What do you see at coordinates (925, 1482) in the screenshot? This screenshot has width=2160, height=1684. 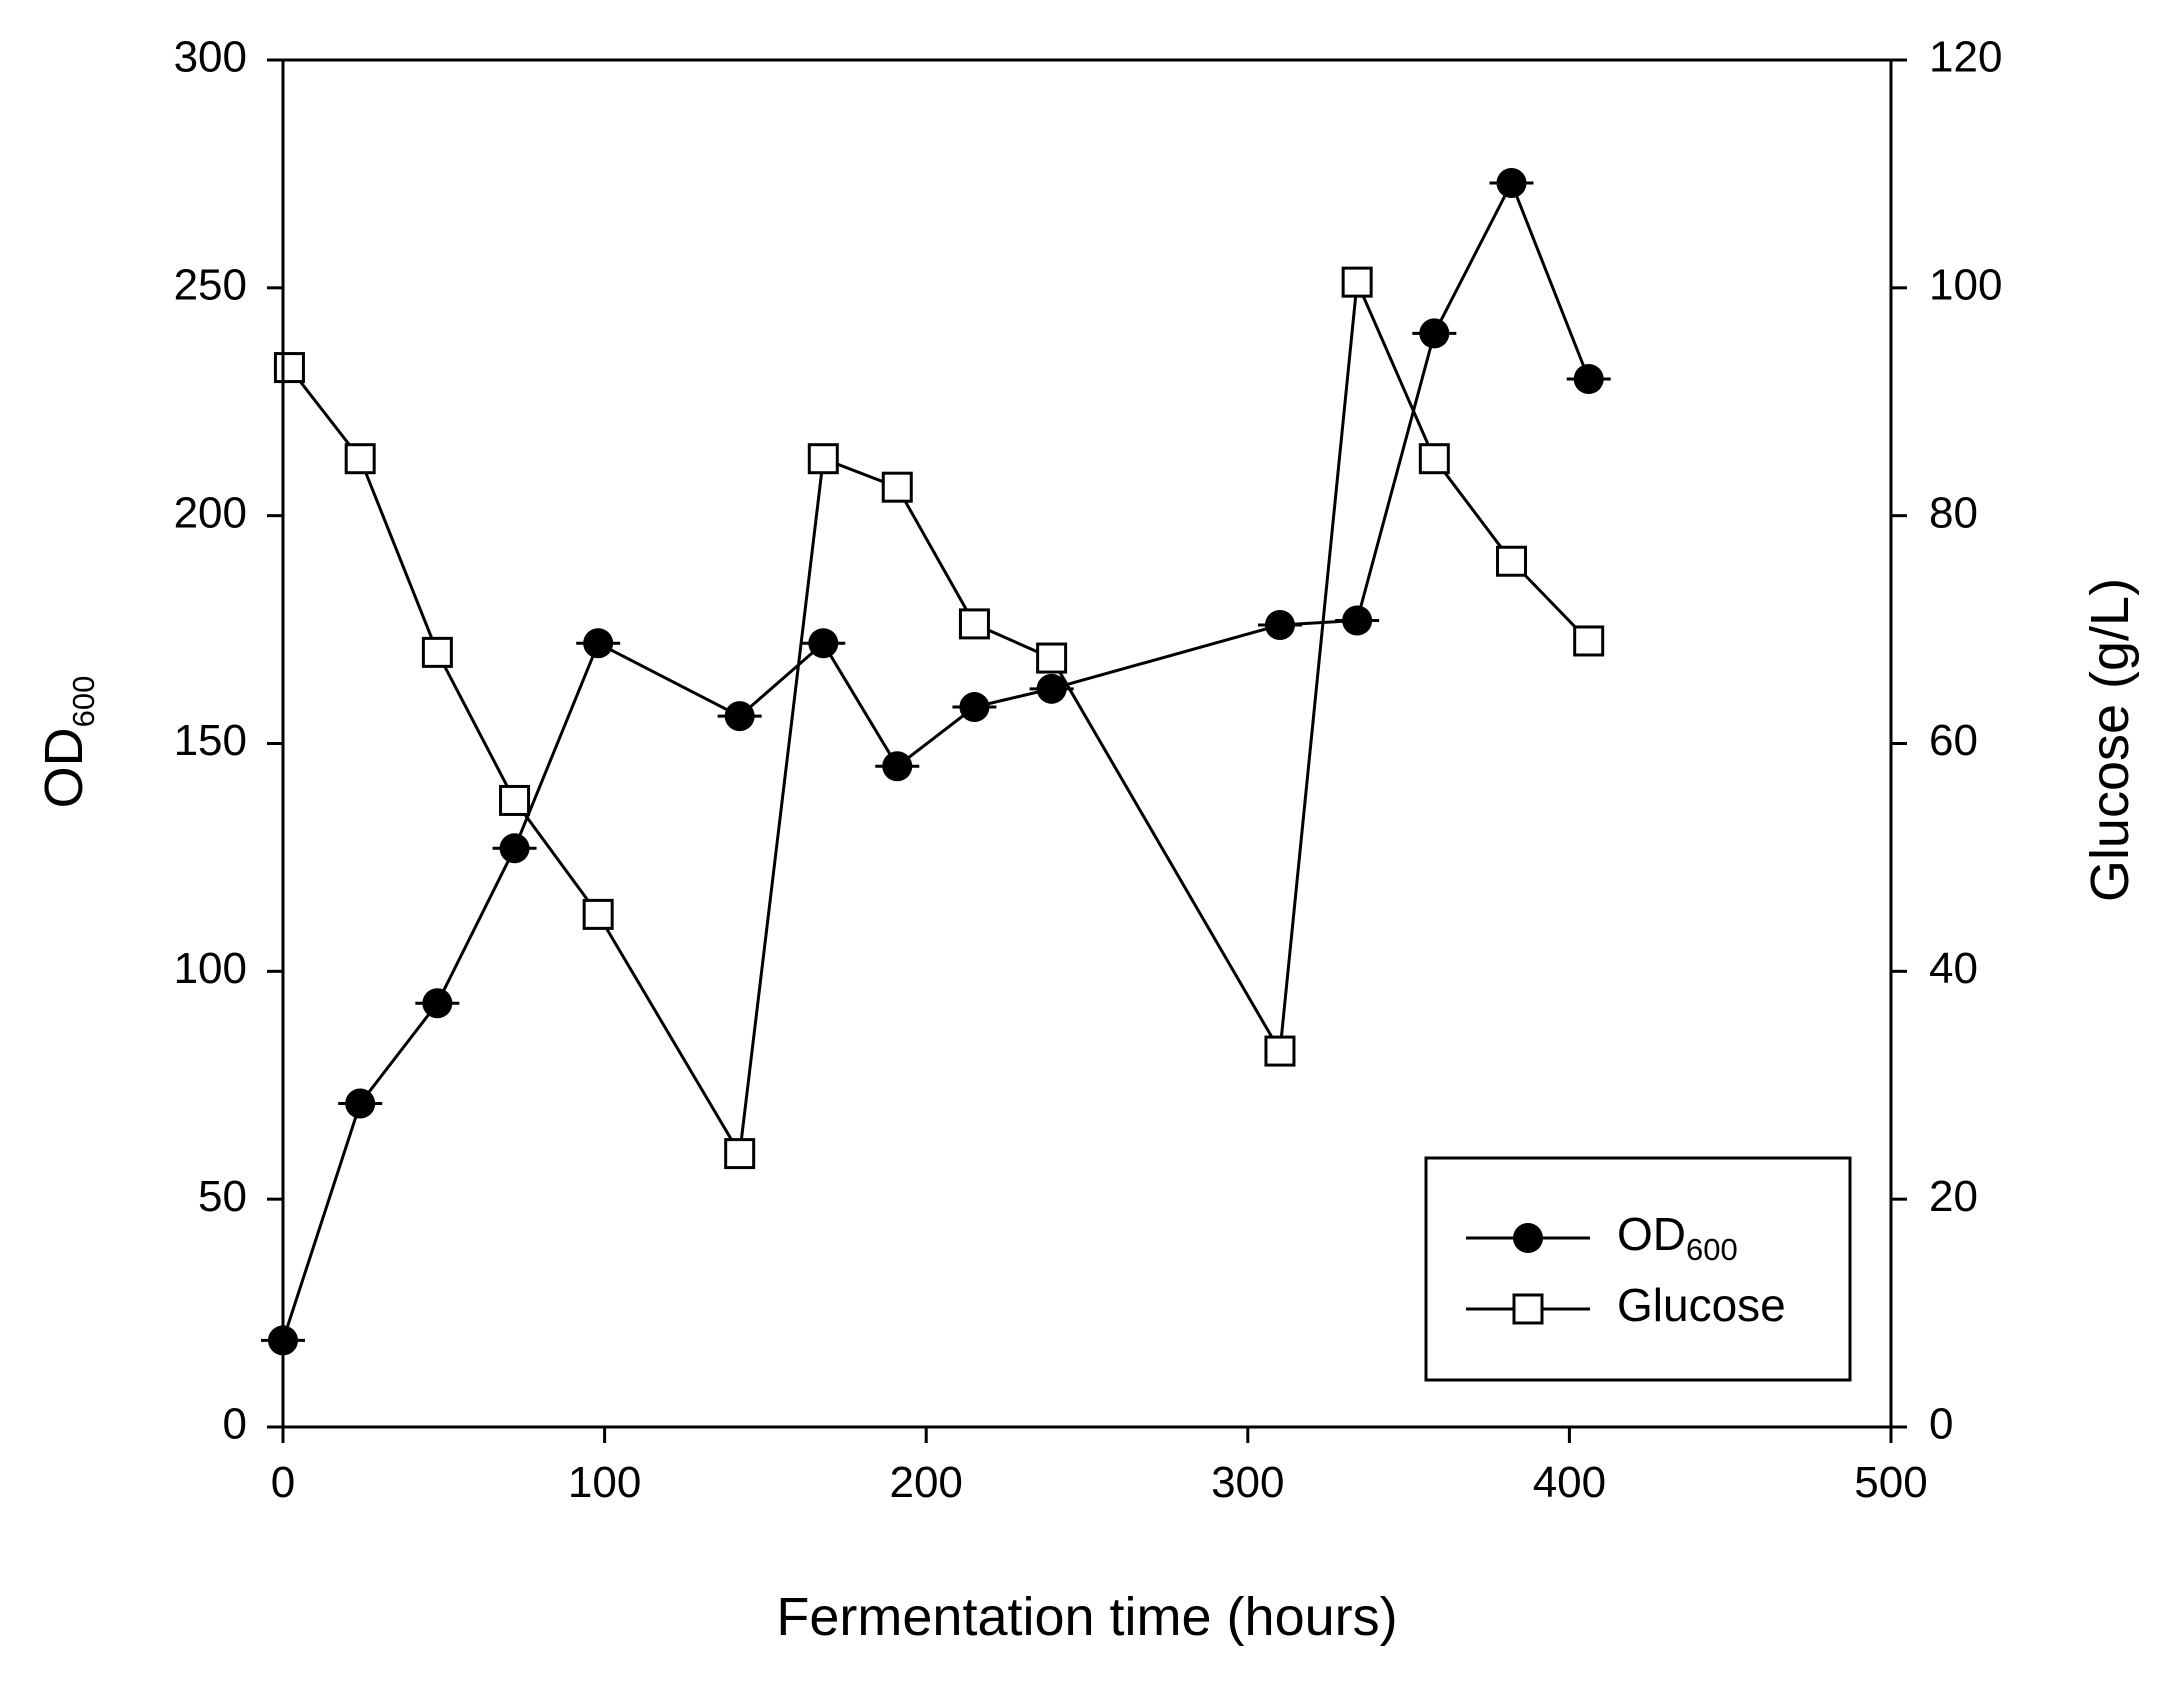 I see `x-tick-label: 200` at bounding box center [925, 1482].